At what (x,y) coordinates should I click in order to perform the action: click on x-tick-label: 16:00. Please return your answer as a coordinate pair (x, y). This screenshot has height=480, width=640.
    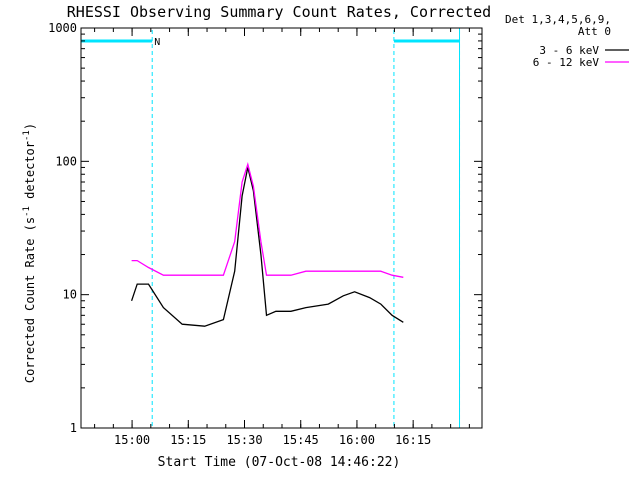
    Looking at the image, I should click on (357, 440).